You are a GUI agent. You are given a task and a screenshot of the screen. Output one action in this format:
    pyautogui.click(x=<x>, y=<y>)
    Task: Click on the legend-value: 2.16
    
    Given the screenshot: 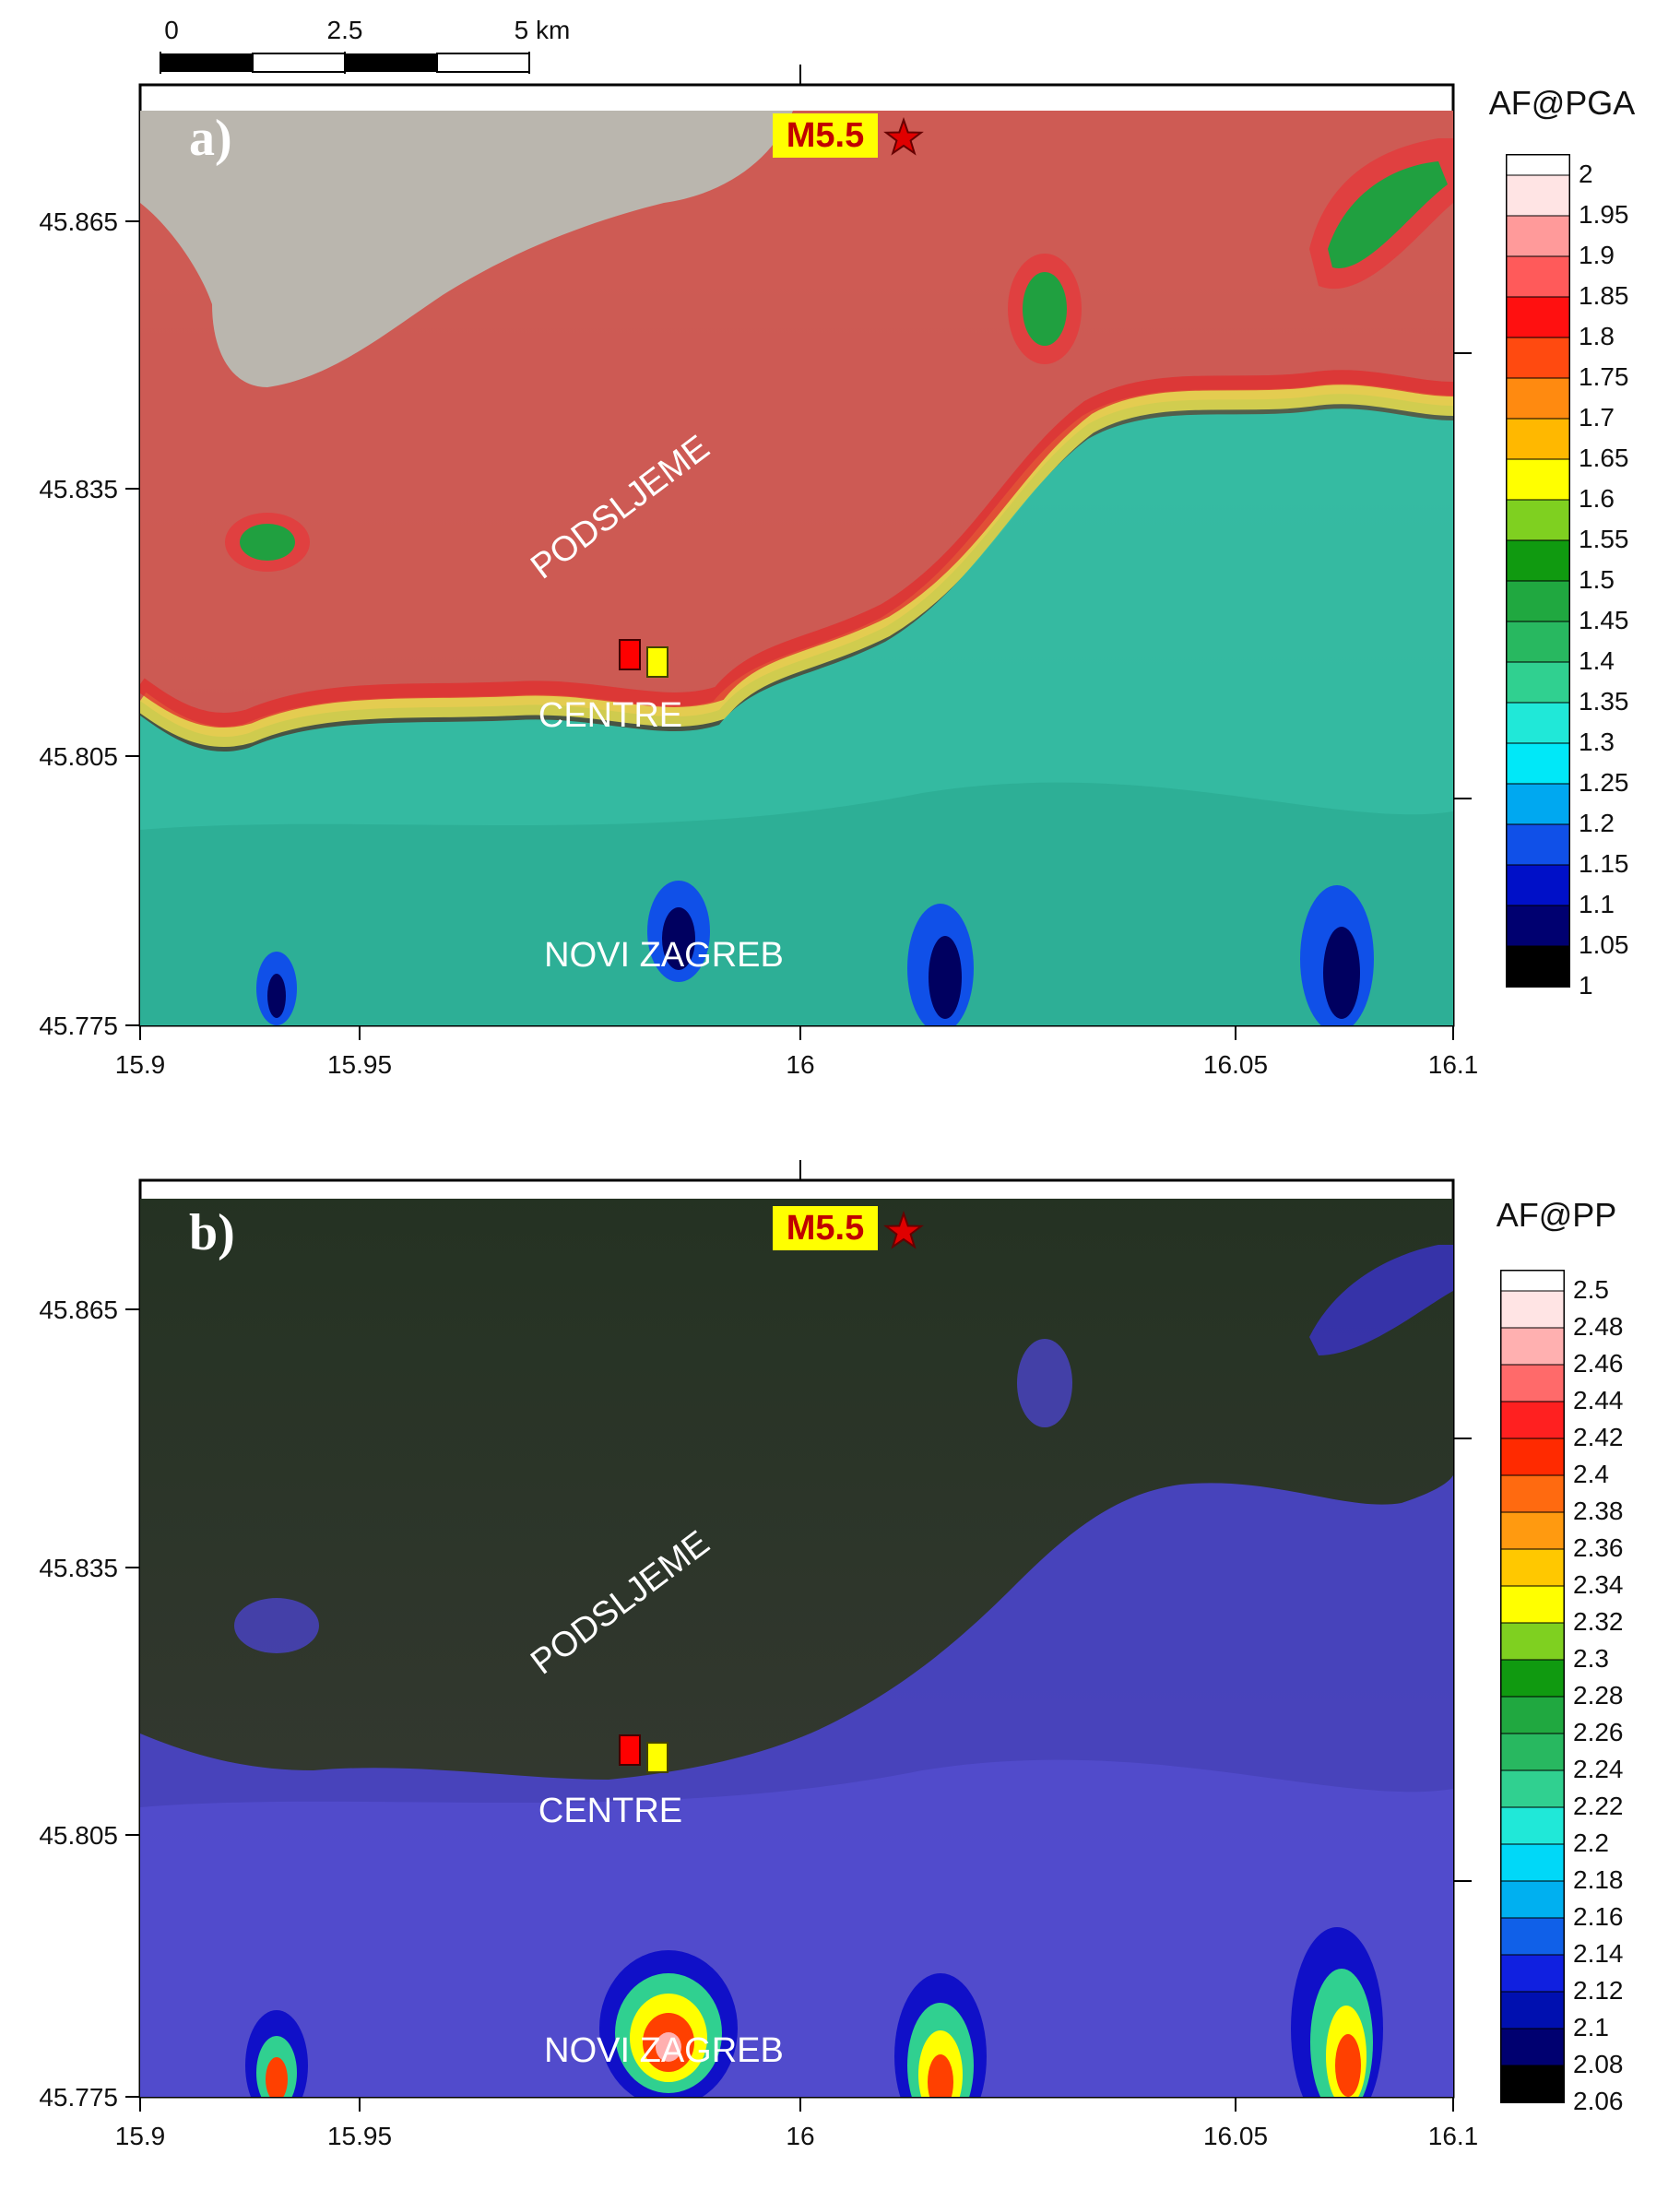 What is the action you would take?
    pyautogui.click(x=1598, y=1917)
    